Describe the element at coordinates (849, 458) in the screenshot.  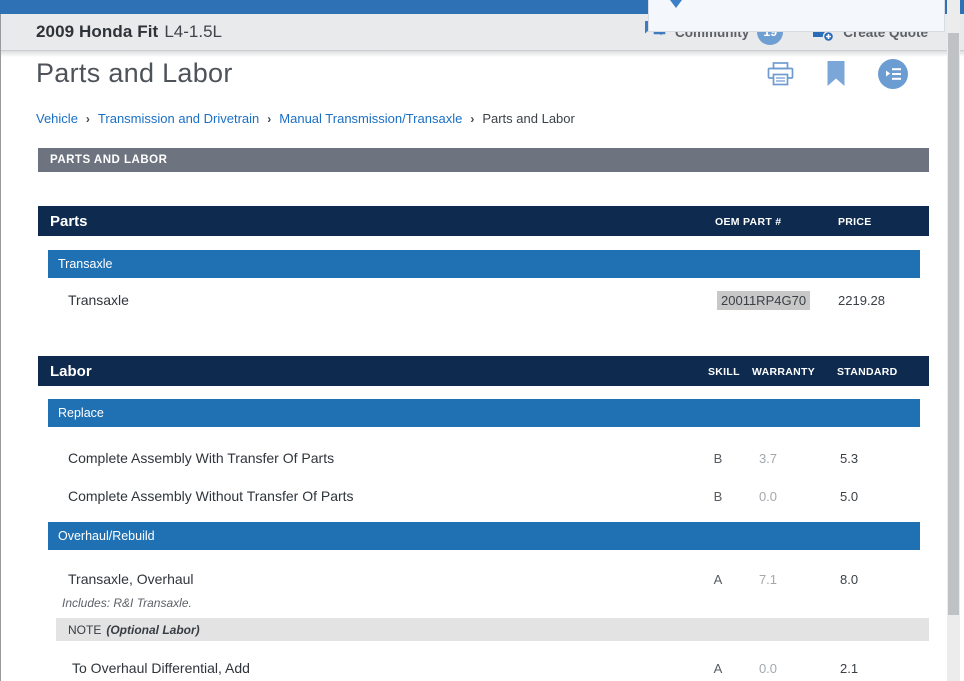
I see `labor-standard-hours: 5.3` at that location.